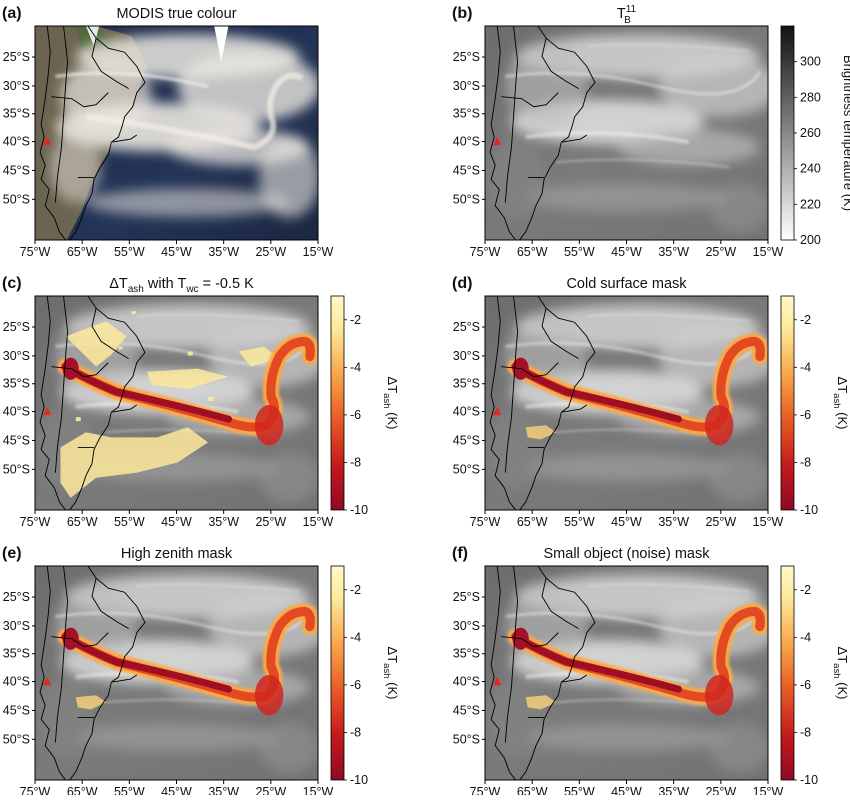  I want to click on colorbar-tick-label: 220, so click(810, 204).